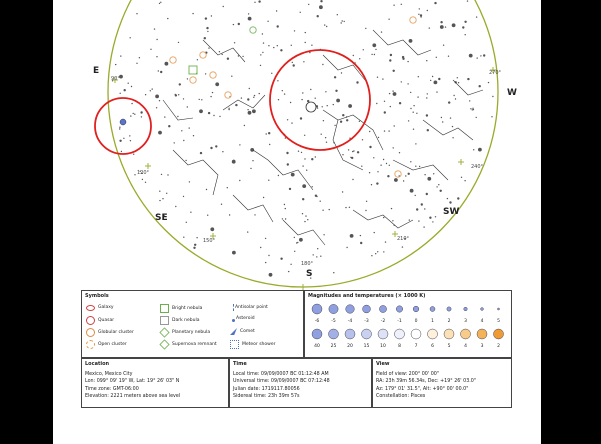 Image resolution: width=601 pixels, height=444 pixels. I want to click on temperature-label: 20, so click(350, 346).